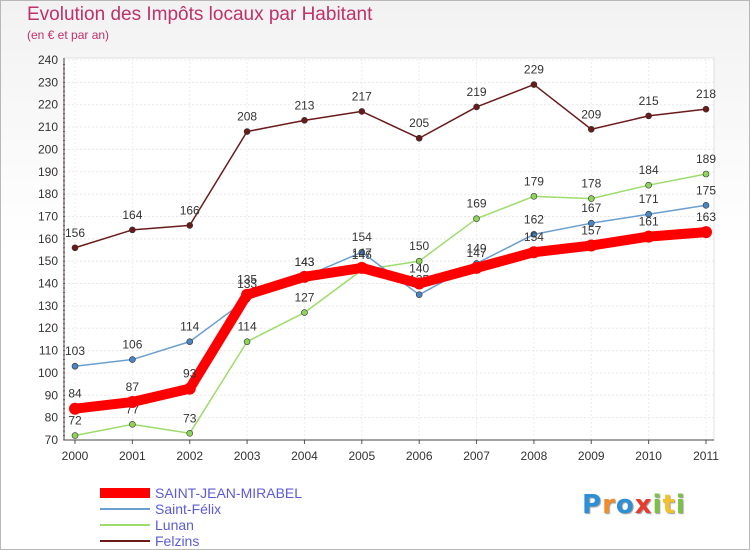 This screenshot has width=750, height=550. What do you see at coordinates (75, 394) in the screenshot?
I see `data-label-saint-jean-mirabel: 84` at bounding box center [75, 394].